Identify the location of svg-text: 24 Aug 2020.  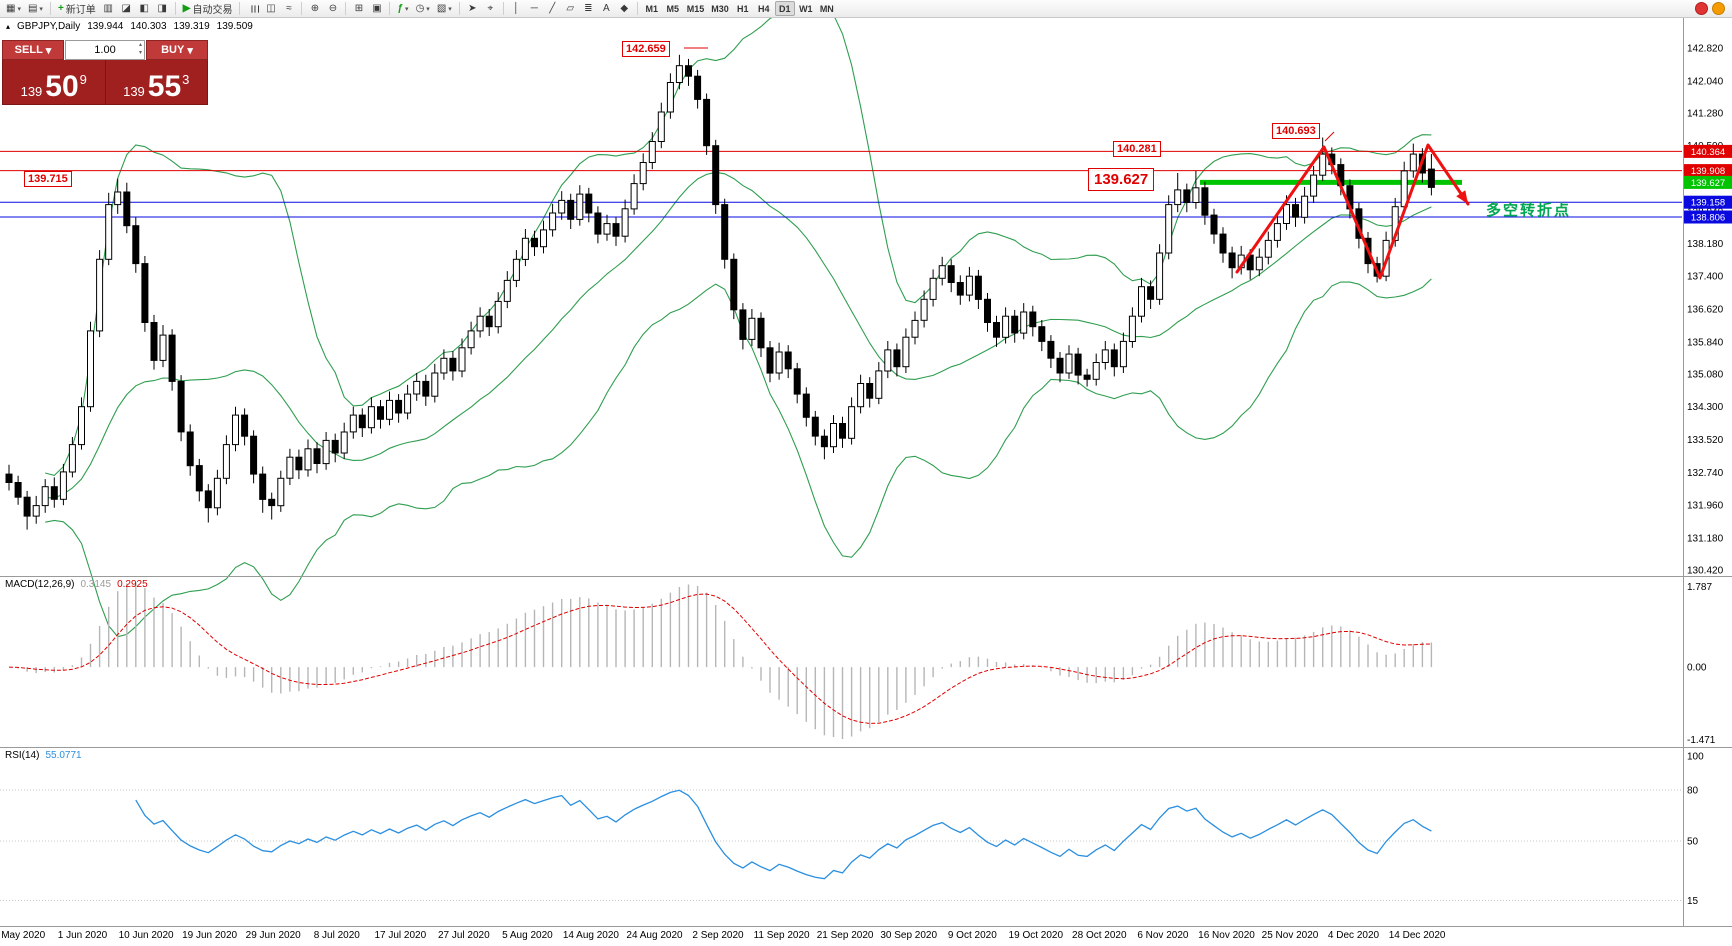
(654, 935).